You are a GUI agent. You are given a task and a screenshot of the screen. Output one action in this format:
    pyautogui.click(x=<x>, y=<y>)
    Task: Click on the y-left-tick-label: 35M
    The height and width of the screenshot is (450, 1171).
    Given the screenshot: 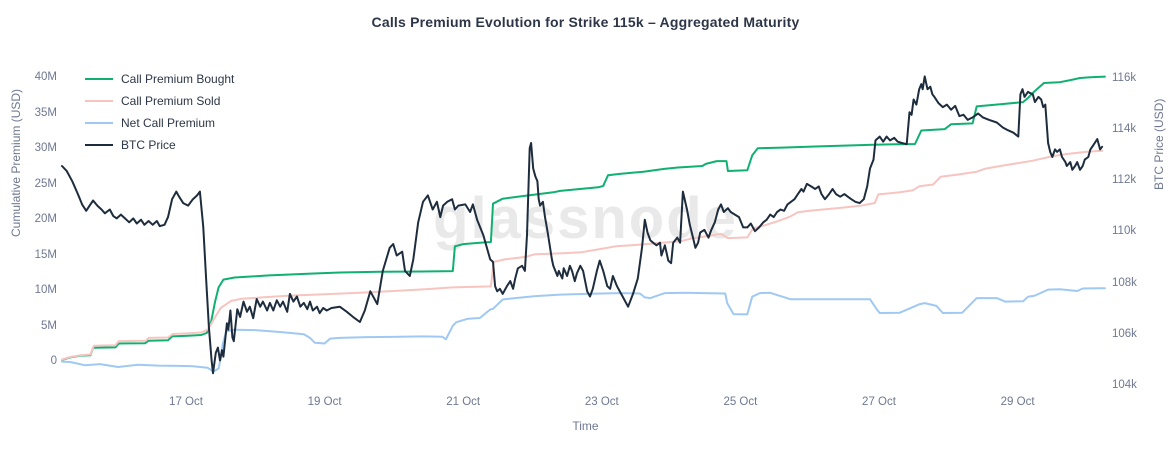 What is the action you would take?
    pyautogui.click(x=45, y=112)
    